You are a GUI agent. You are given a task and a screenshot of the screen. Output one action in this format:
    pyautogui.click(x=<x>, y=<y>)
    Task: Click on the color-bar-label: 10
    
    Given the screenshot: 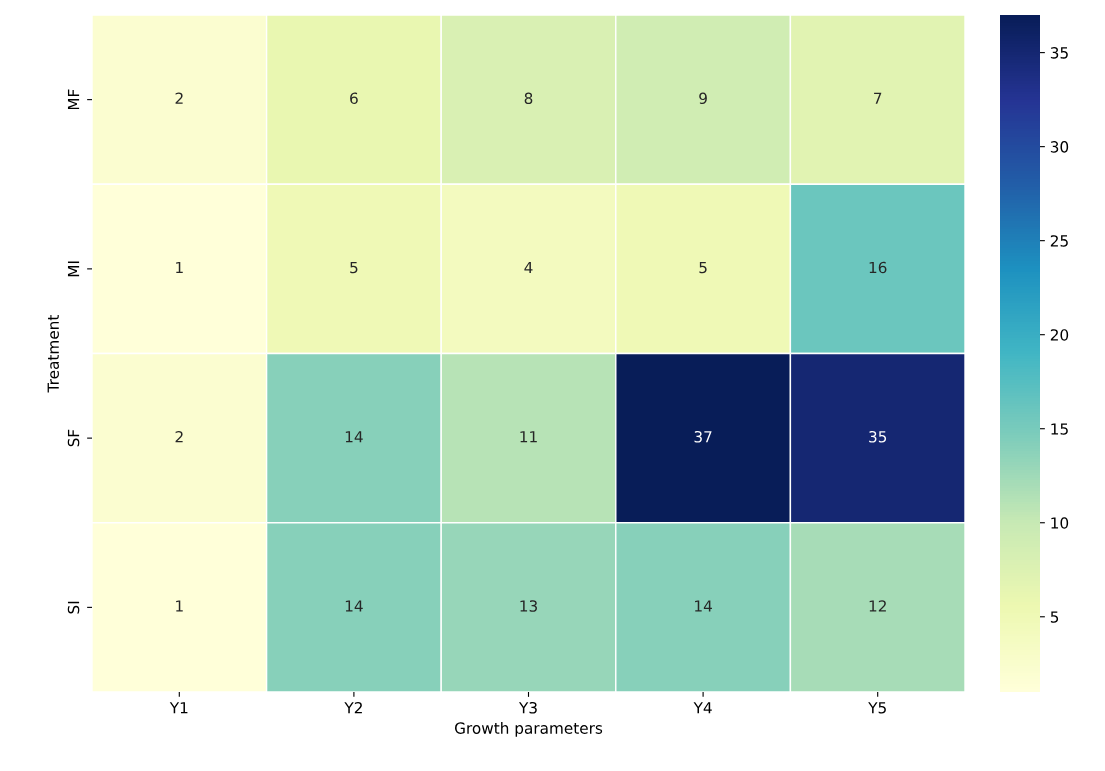 What is the action you would take?
    pyautogui.click(x=1060, y=523)
    